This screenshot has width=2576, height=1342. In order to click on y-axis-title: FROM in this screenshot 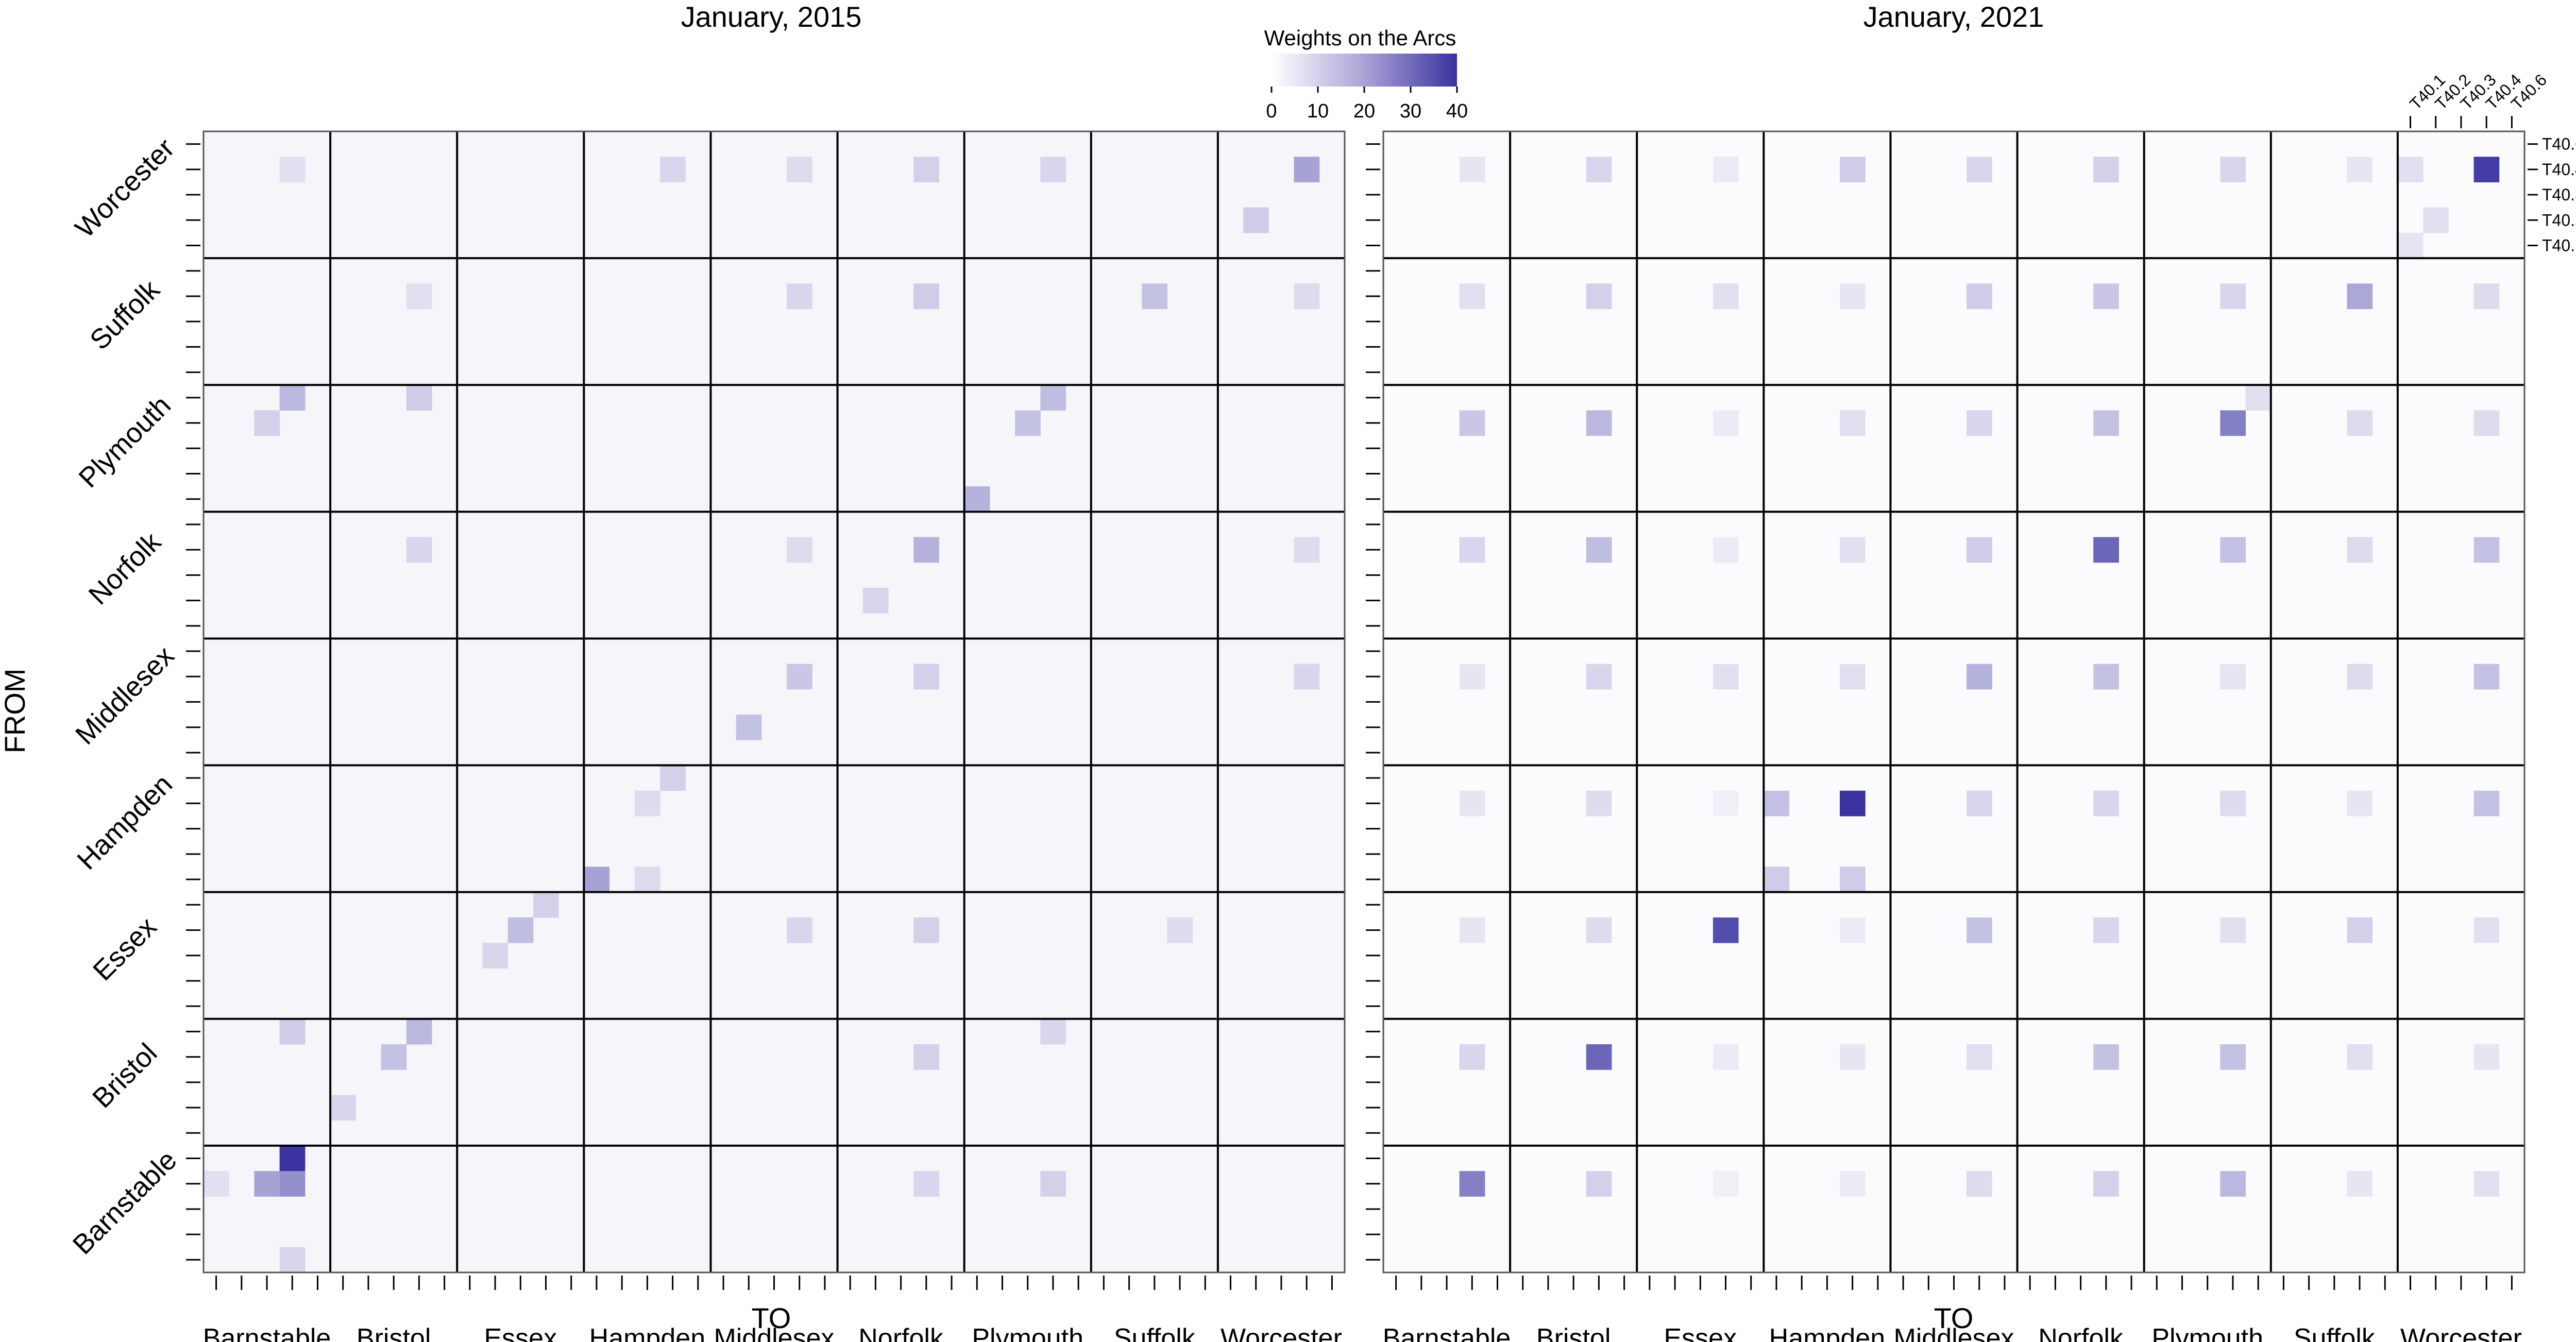, I will do `click(15, 711)`.